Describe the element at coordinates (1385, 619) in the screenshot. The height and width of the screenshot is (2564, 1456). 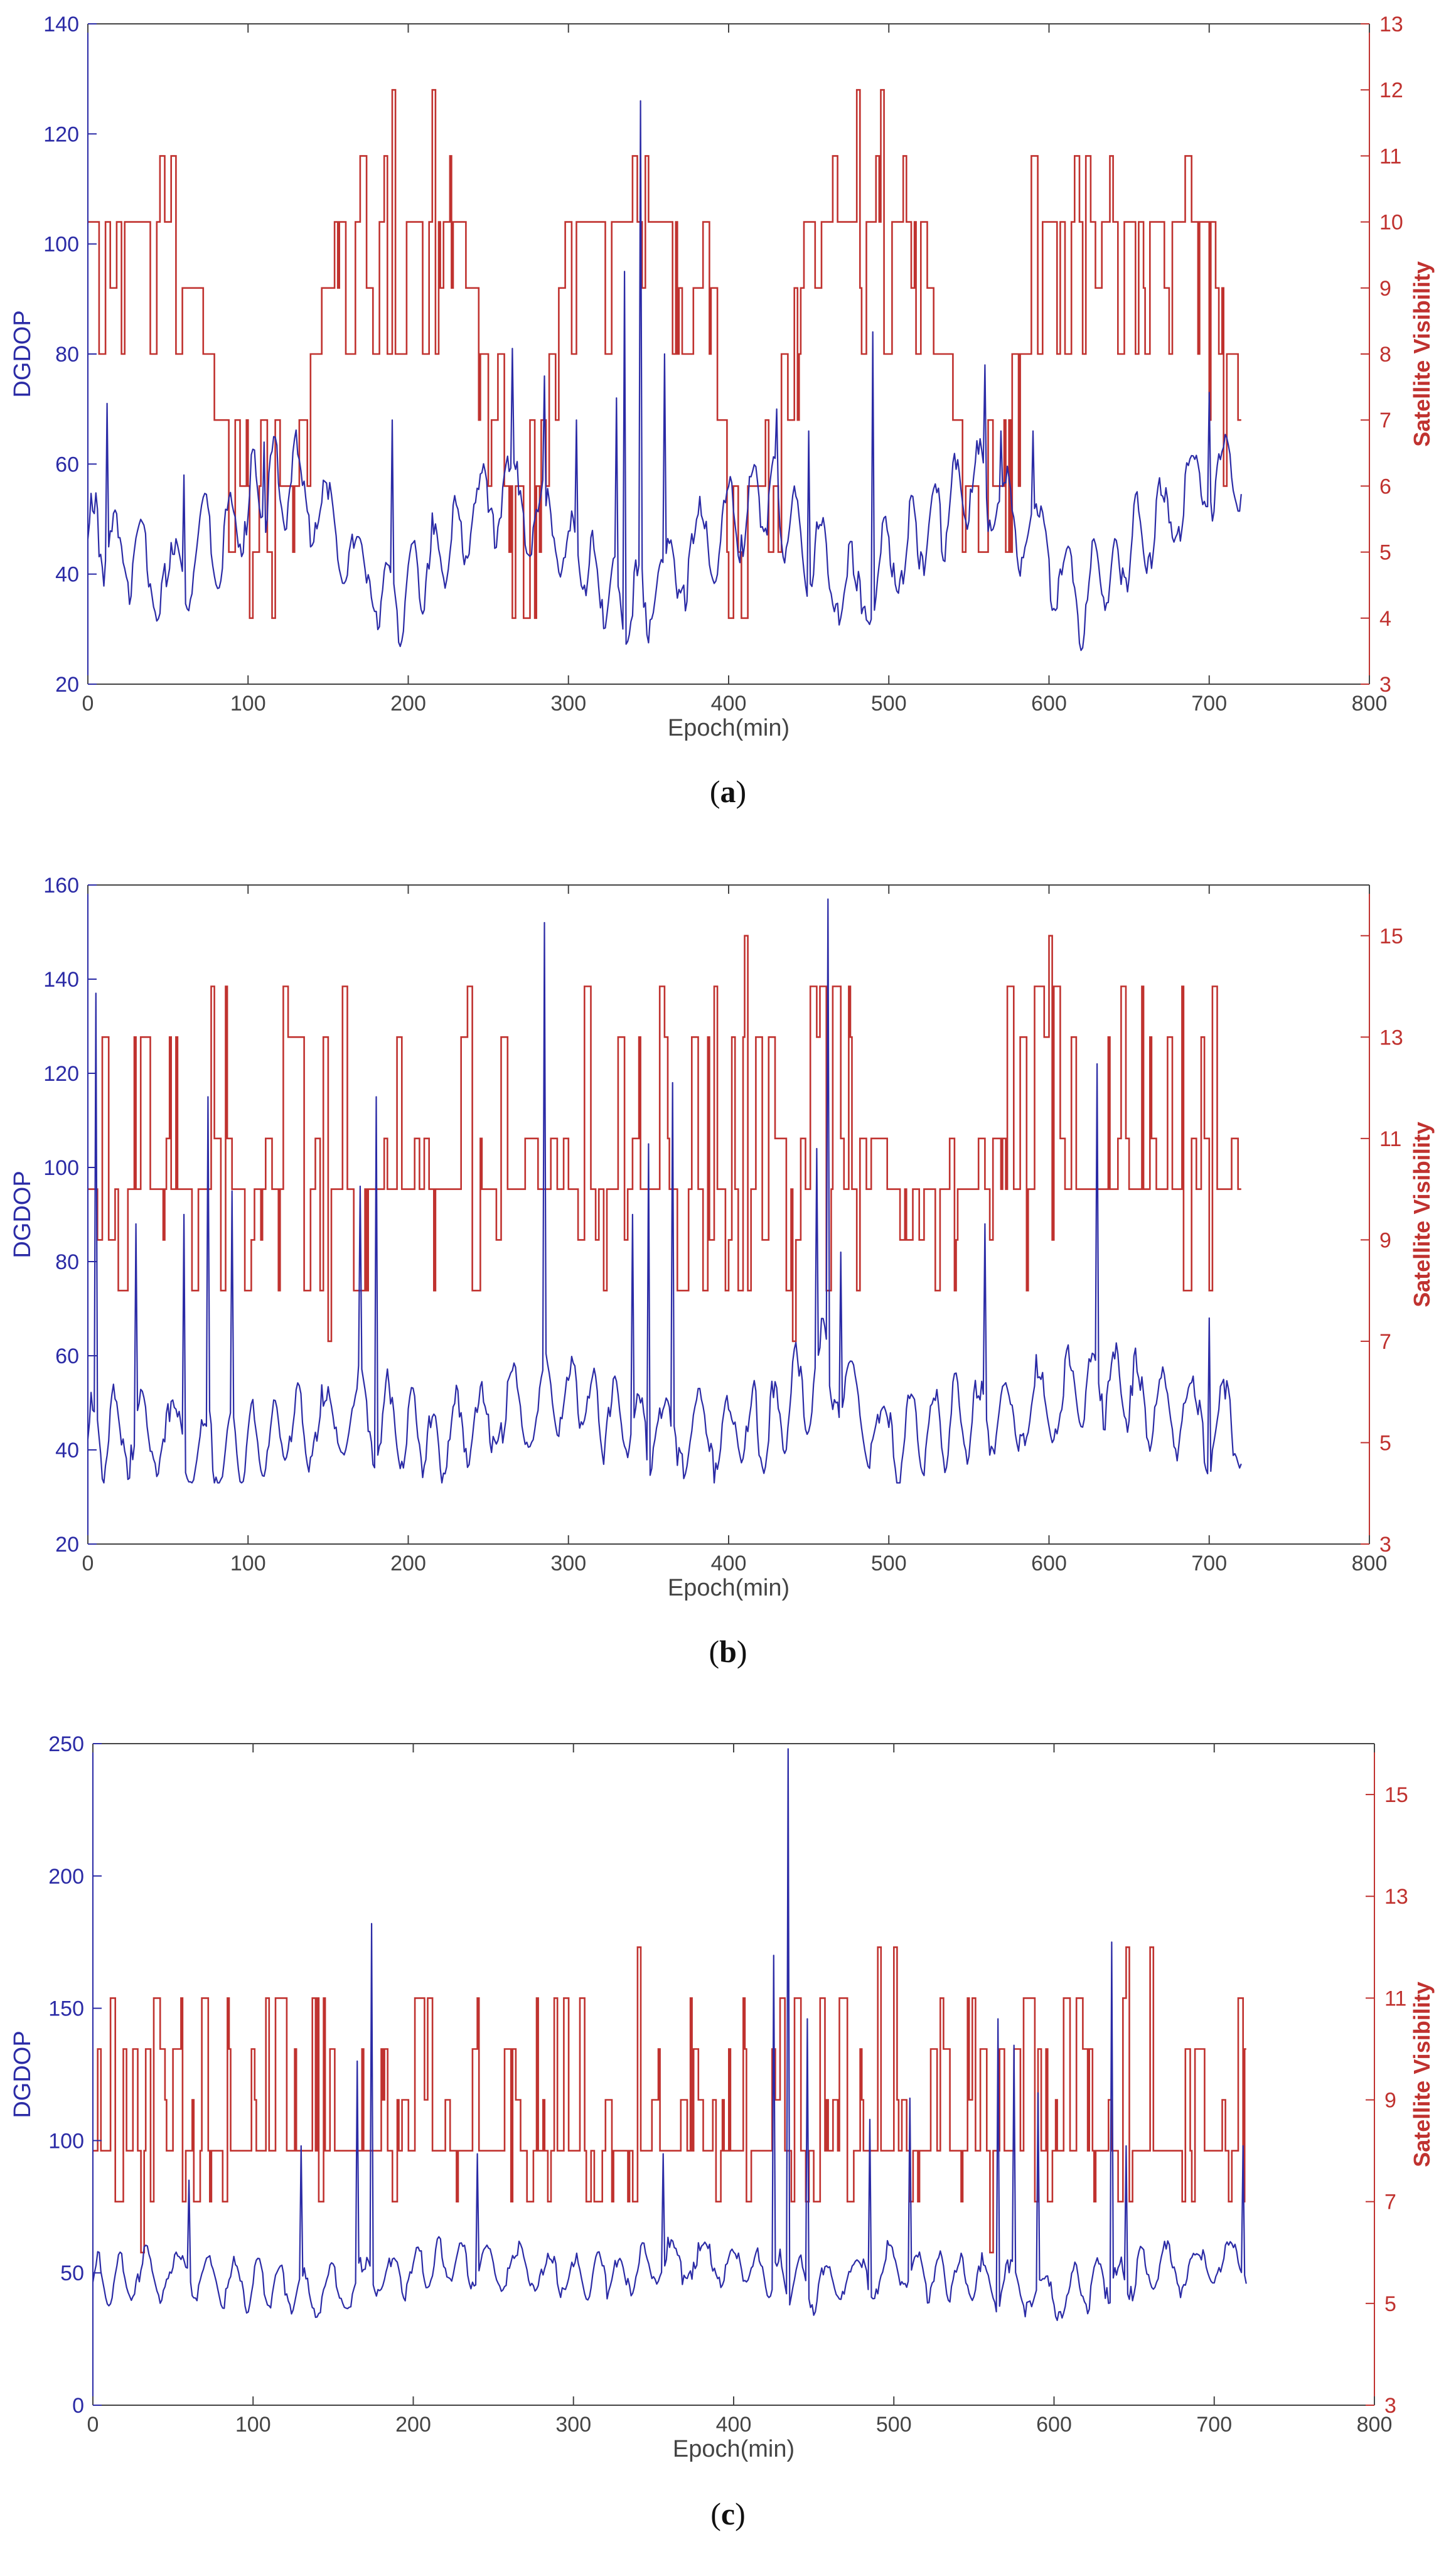
I see `right-tick-label: 4` at that location.